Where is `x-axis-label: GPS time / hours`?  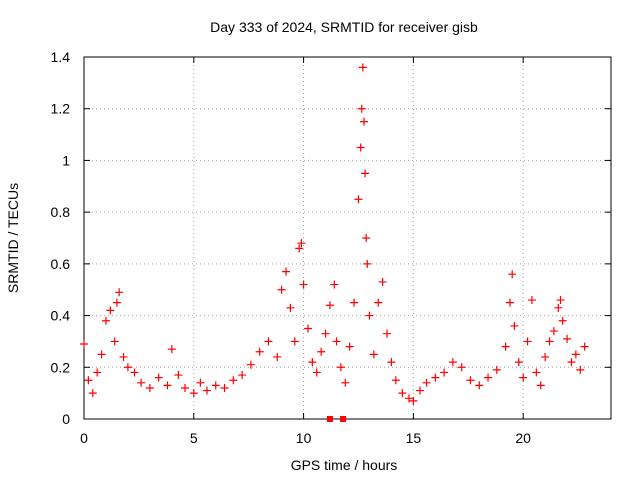 x-axis-label: GPS time / hours is located at coordinates (344, 465).